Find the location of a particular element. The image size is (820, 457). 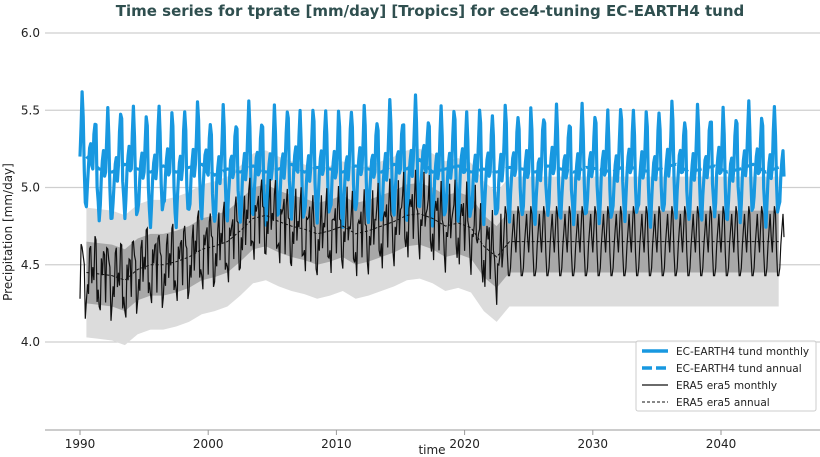

y-tick-label: 5.5 is located at coordinates (30, 110).